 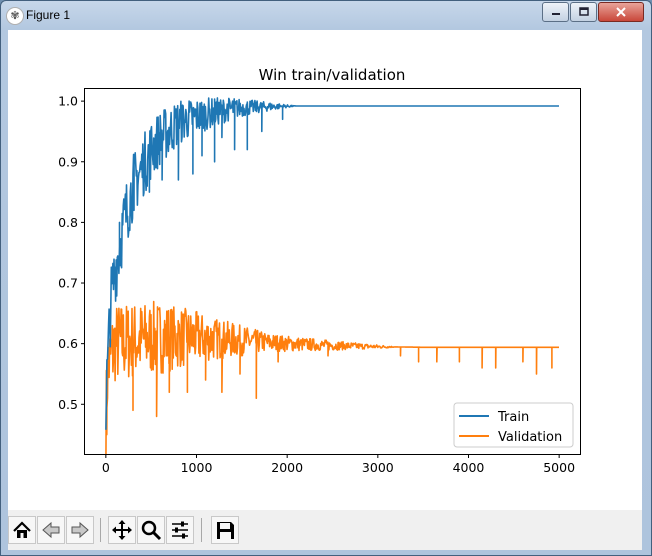 What do you see at coordinates (106, 467) in the screenshot?
I see `x-tick-label: 0` at bounding box center [106, 467].